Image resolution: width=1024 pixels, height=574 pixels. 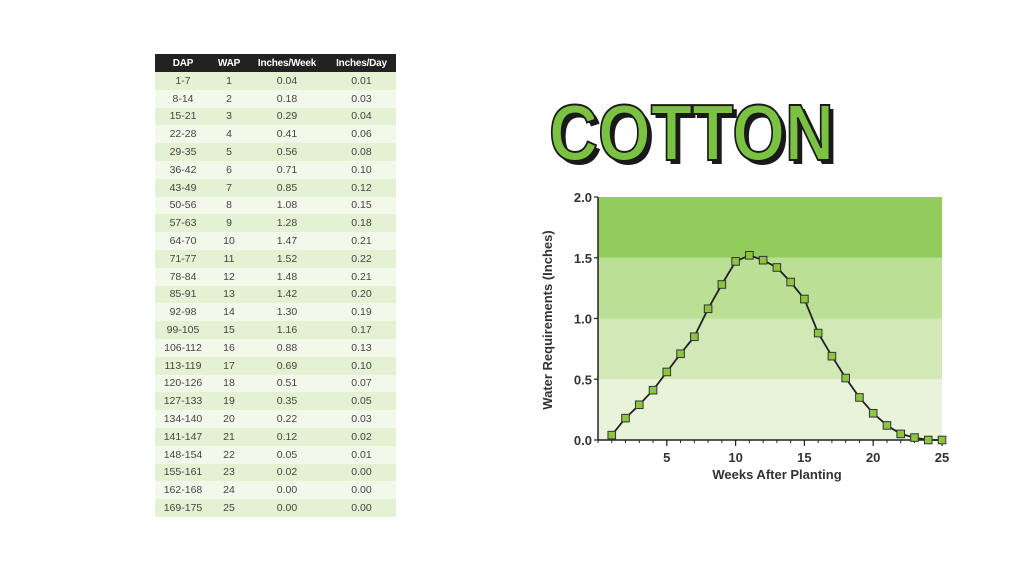 I want to click on cell-dap: 50-56, so click(x=183, y=205).